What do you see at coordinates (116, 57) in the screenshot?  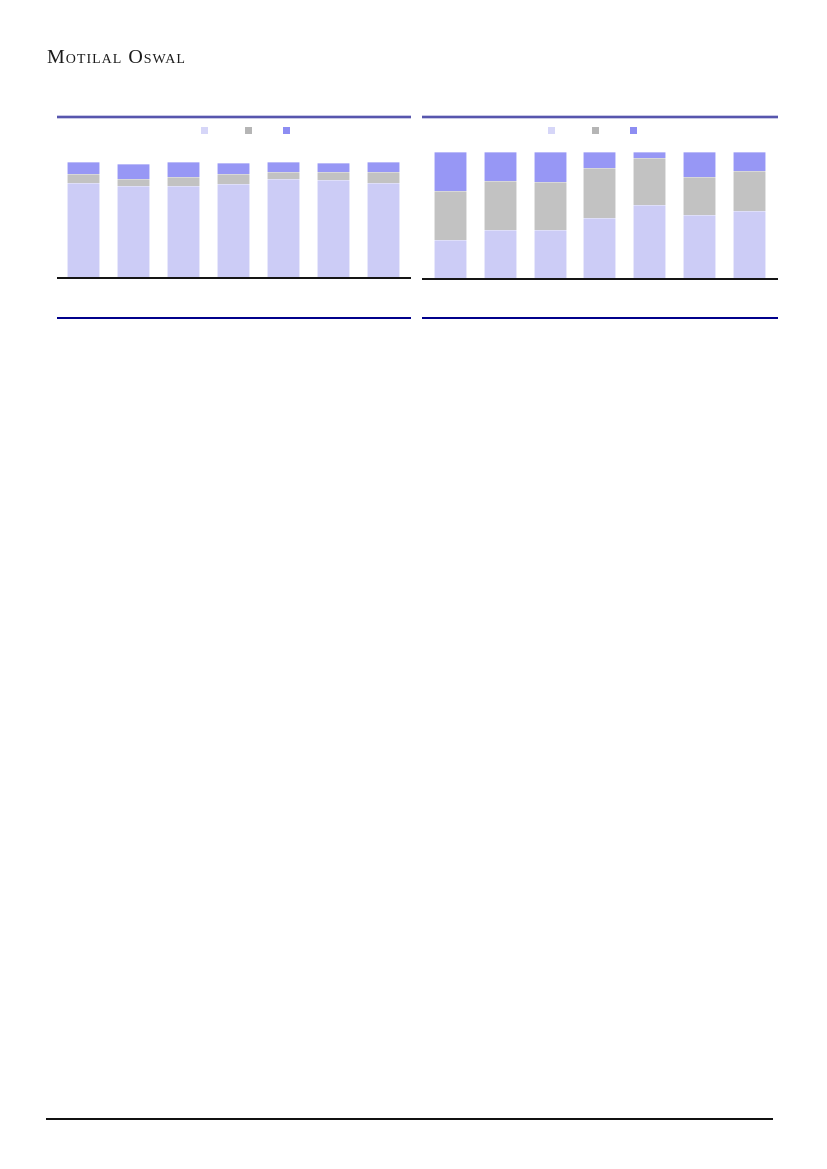 I see `brand-logo: Motilal Oswal` at bounding box center [116, 57].